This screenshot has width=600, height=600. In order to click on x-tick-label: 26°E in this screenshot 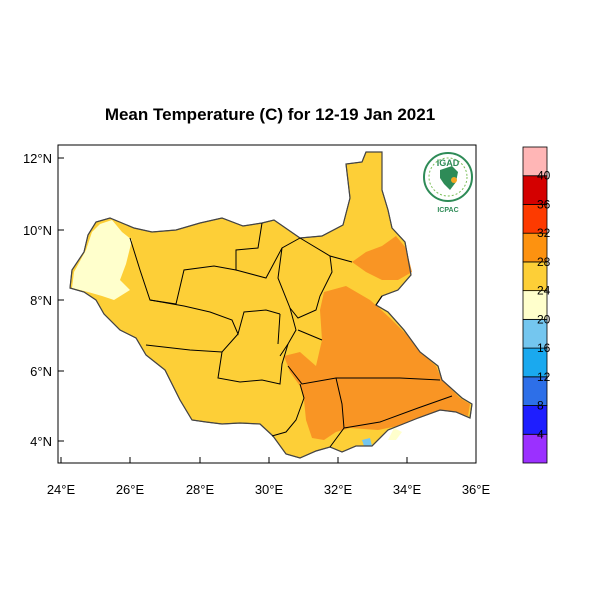, I will do `click(130, 489)`.